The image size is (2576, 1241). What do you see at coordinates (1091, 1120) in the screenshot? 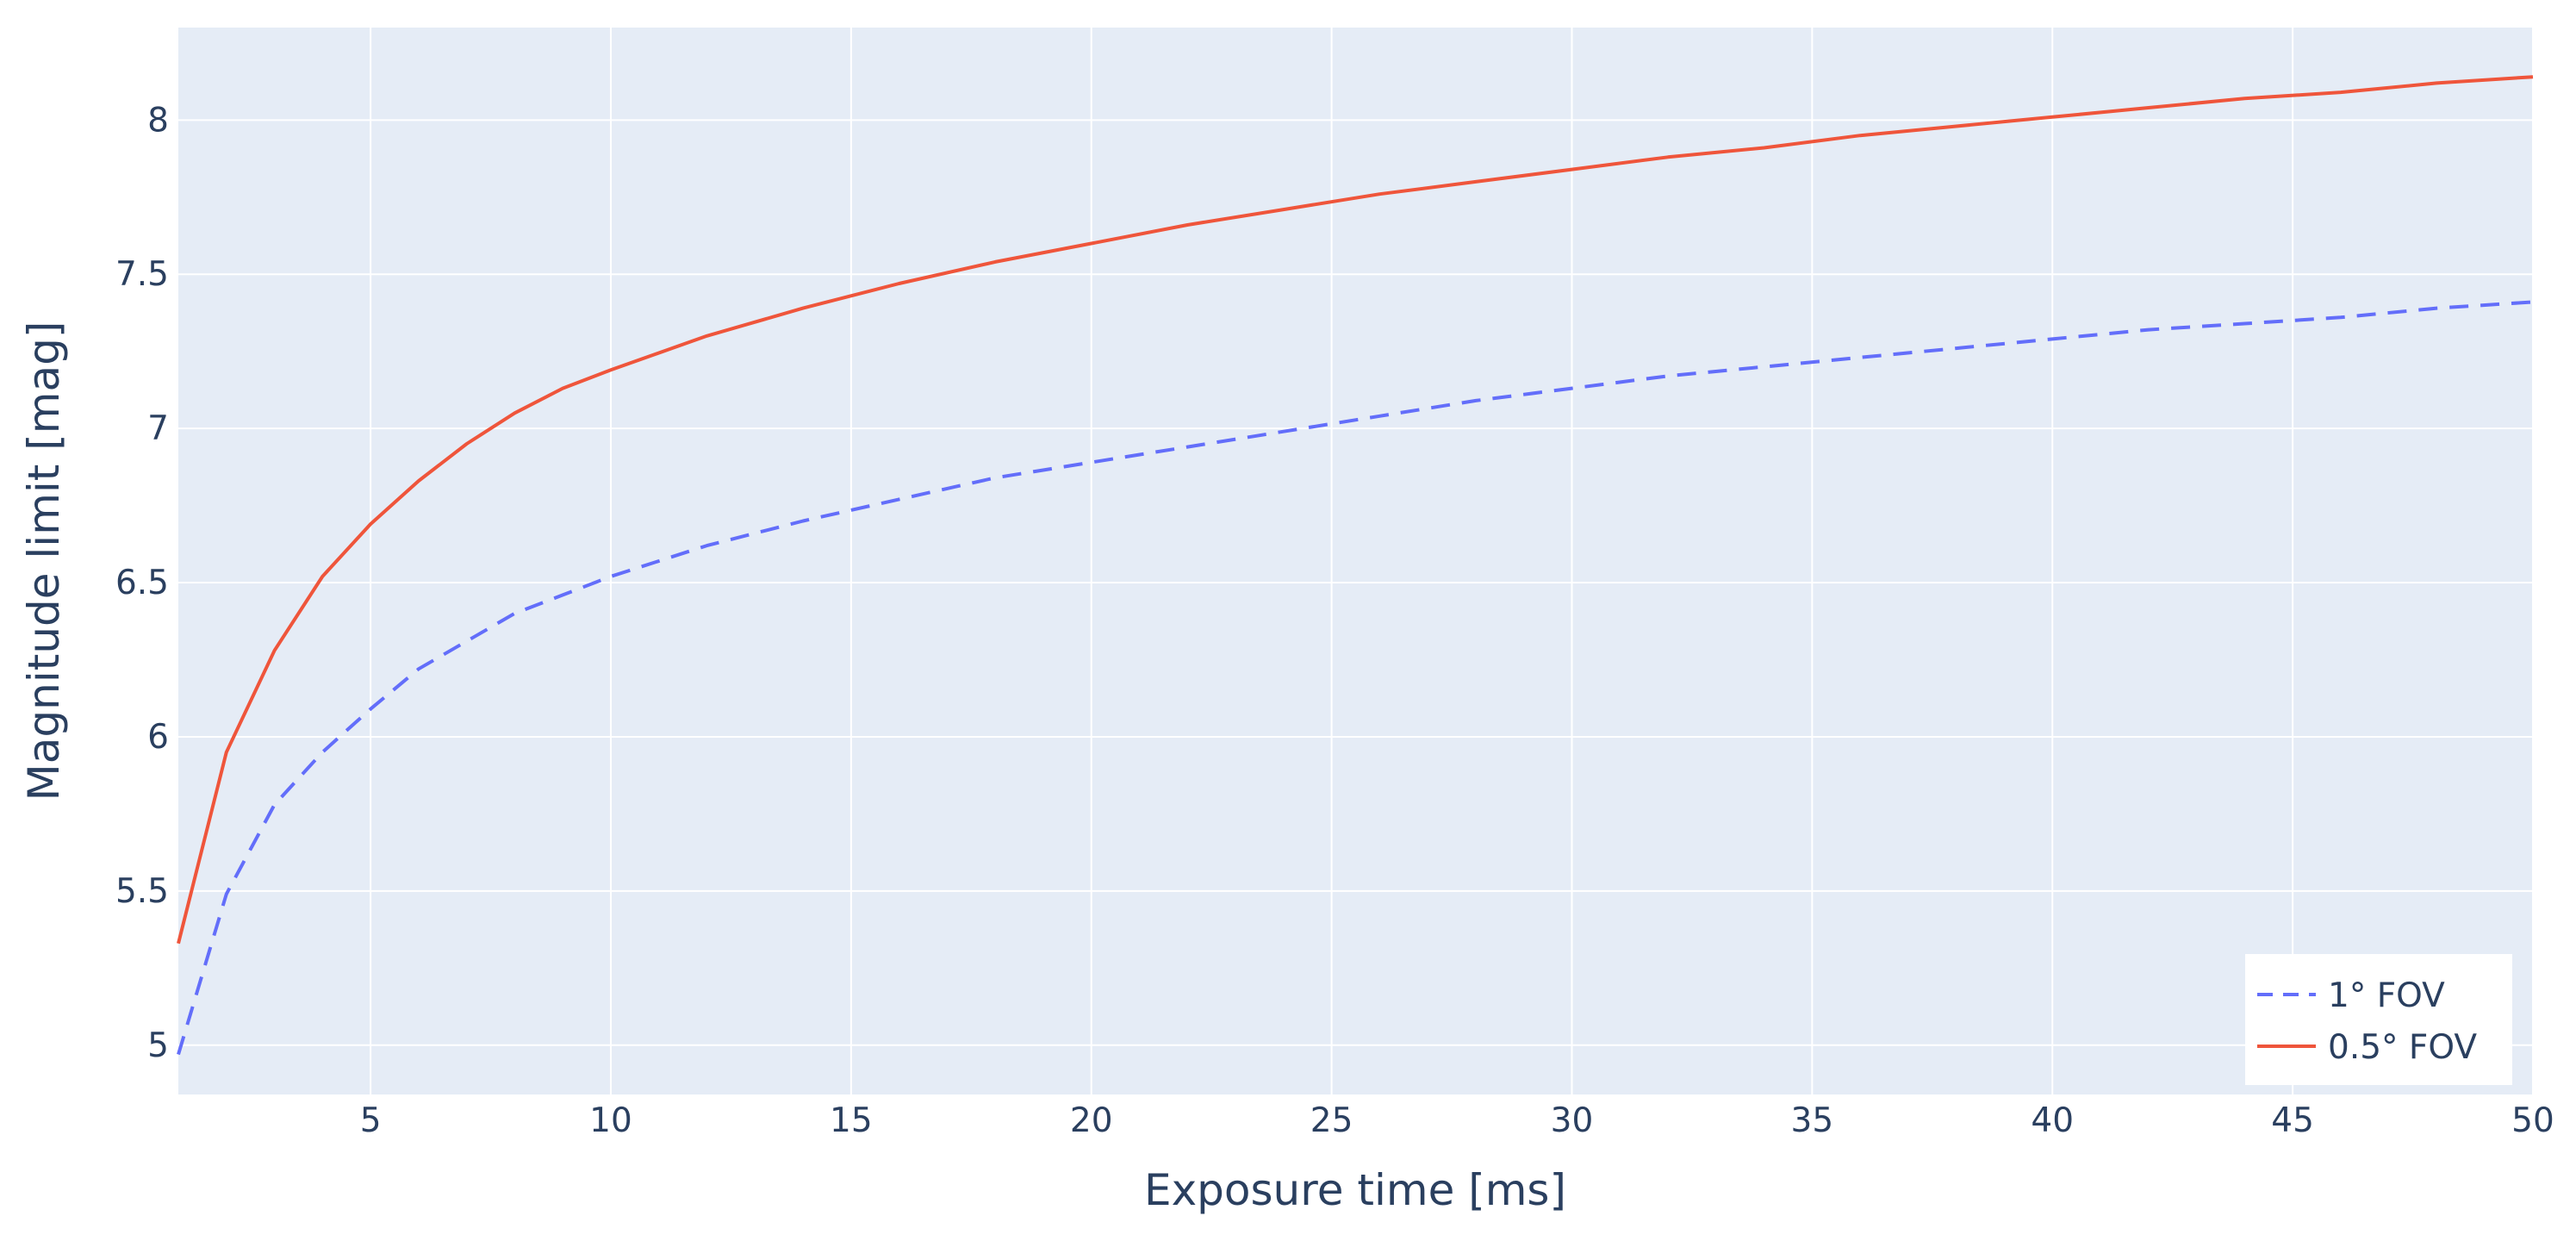
I see `x-tick-label: 20` at bounding box center [1091, 1120].